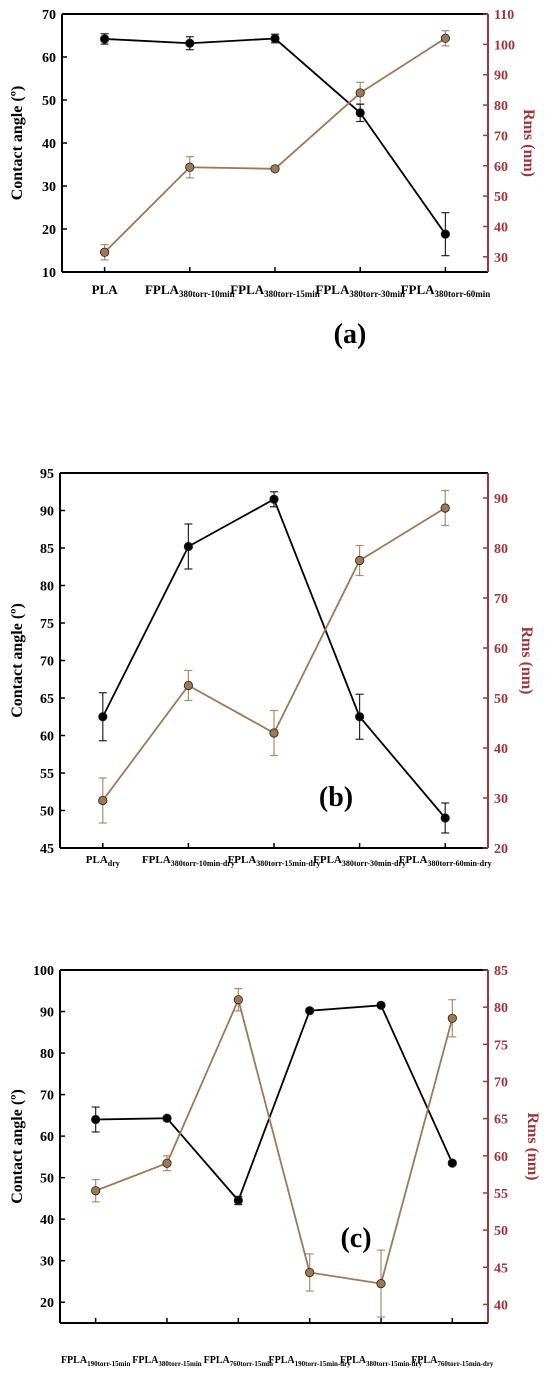 This screenshot has height=1379, width=550. What do you see at coordinates (103, 861) in the screenshot?
I see `x-tick-label: PLAdry` at bounding box center [103, 861].